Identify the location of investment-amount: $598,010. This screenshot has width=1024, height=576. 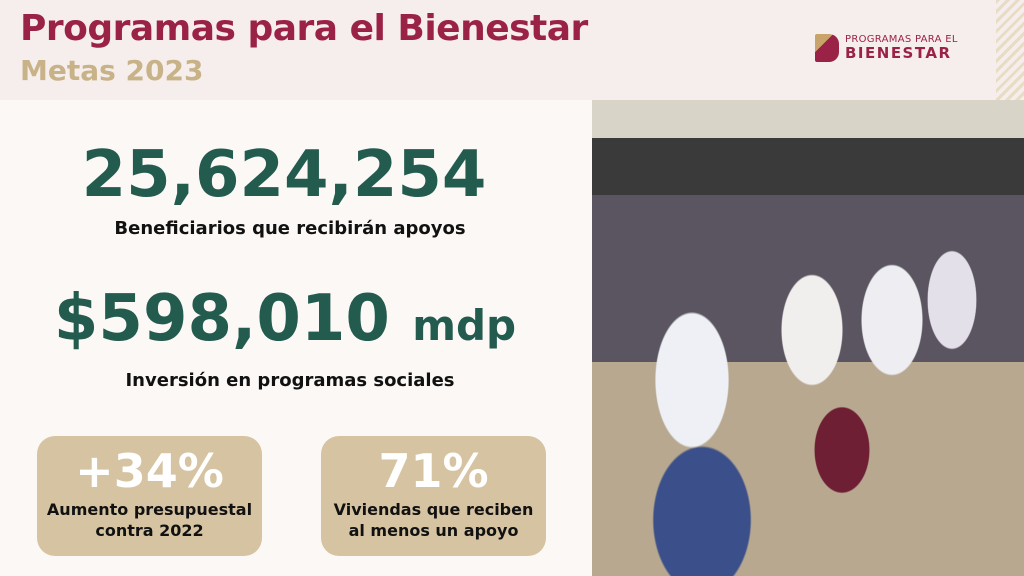
(221, 319).